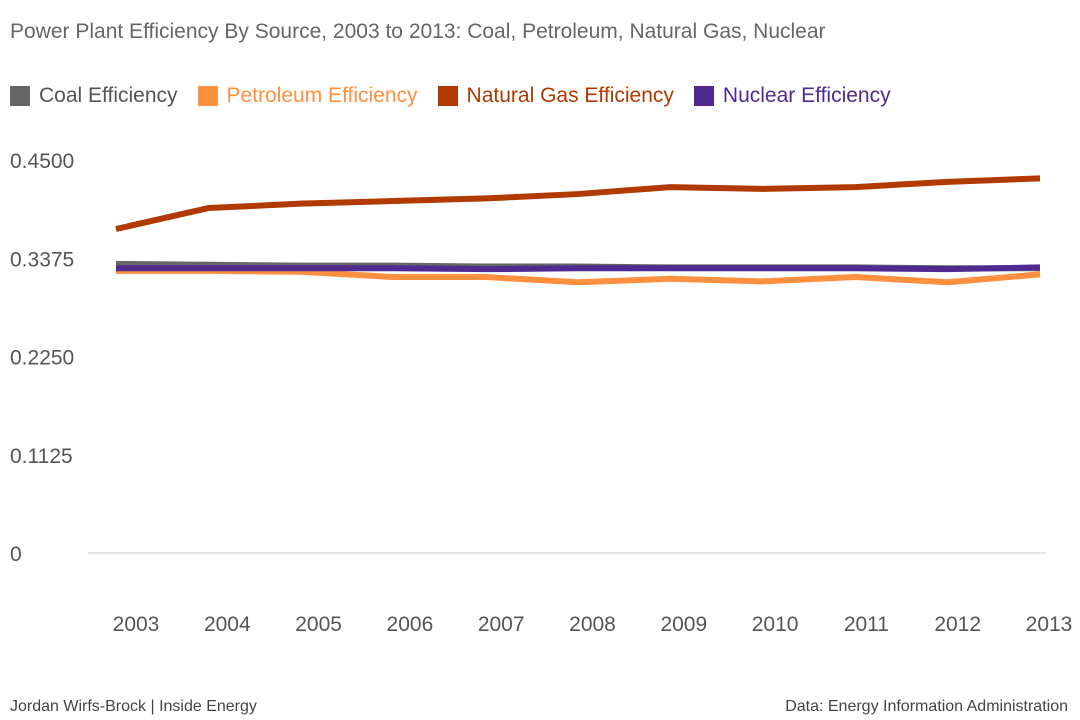 The height and width of the screenshot is (720, 1080). What do you see at coordinates (42, 161) in the screenshot?
I see `y-tick-label: 0.4500` at bounding box center [42, 161].